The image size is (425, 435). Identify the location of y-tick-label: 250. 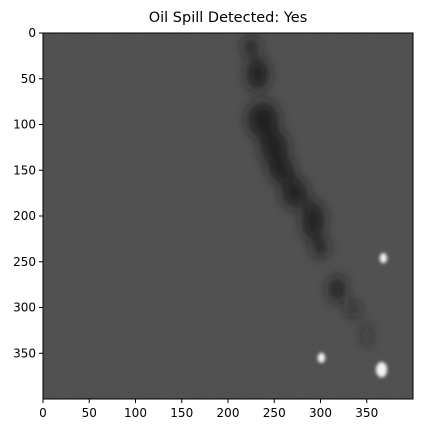
(24, 262).